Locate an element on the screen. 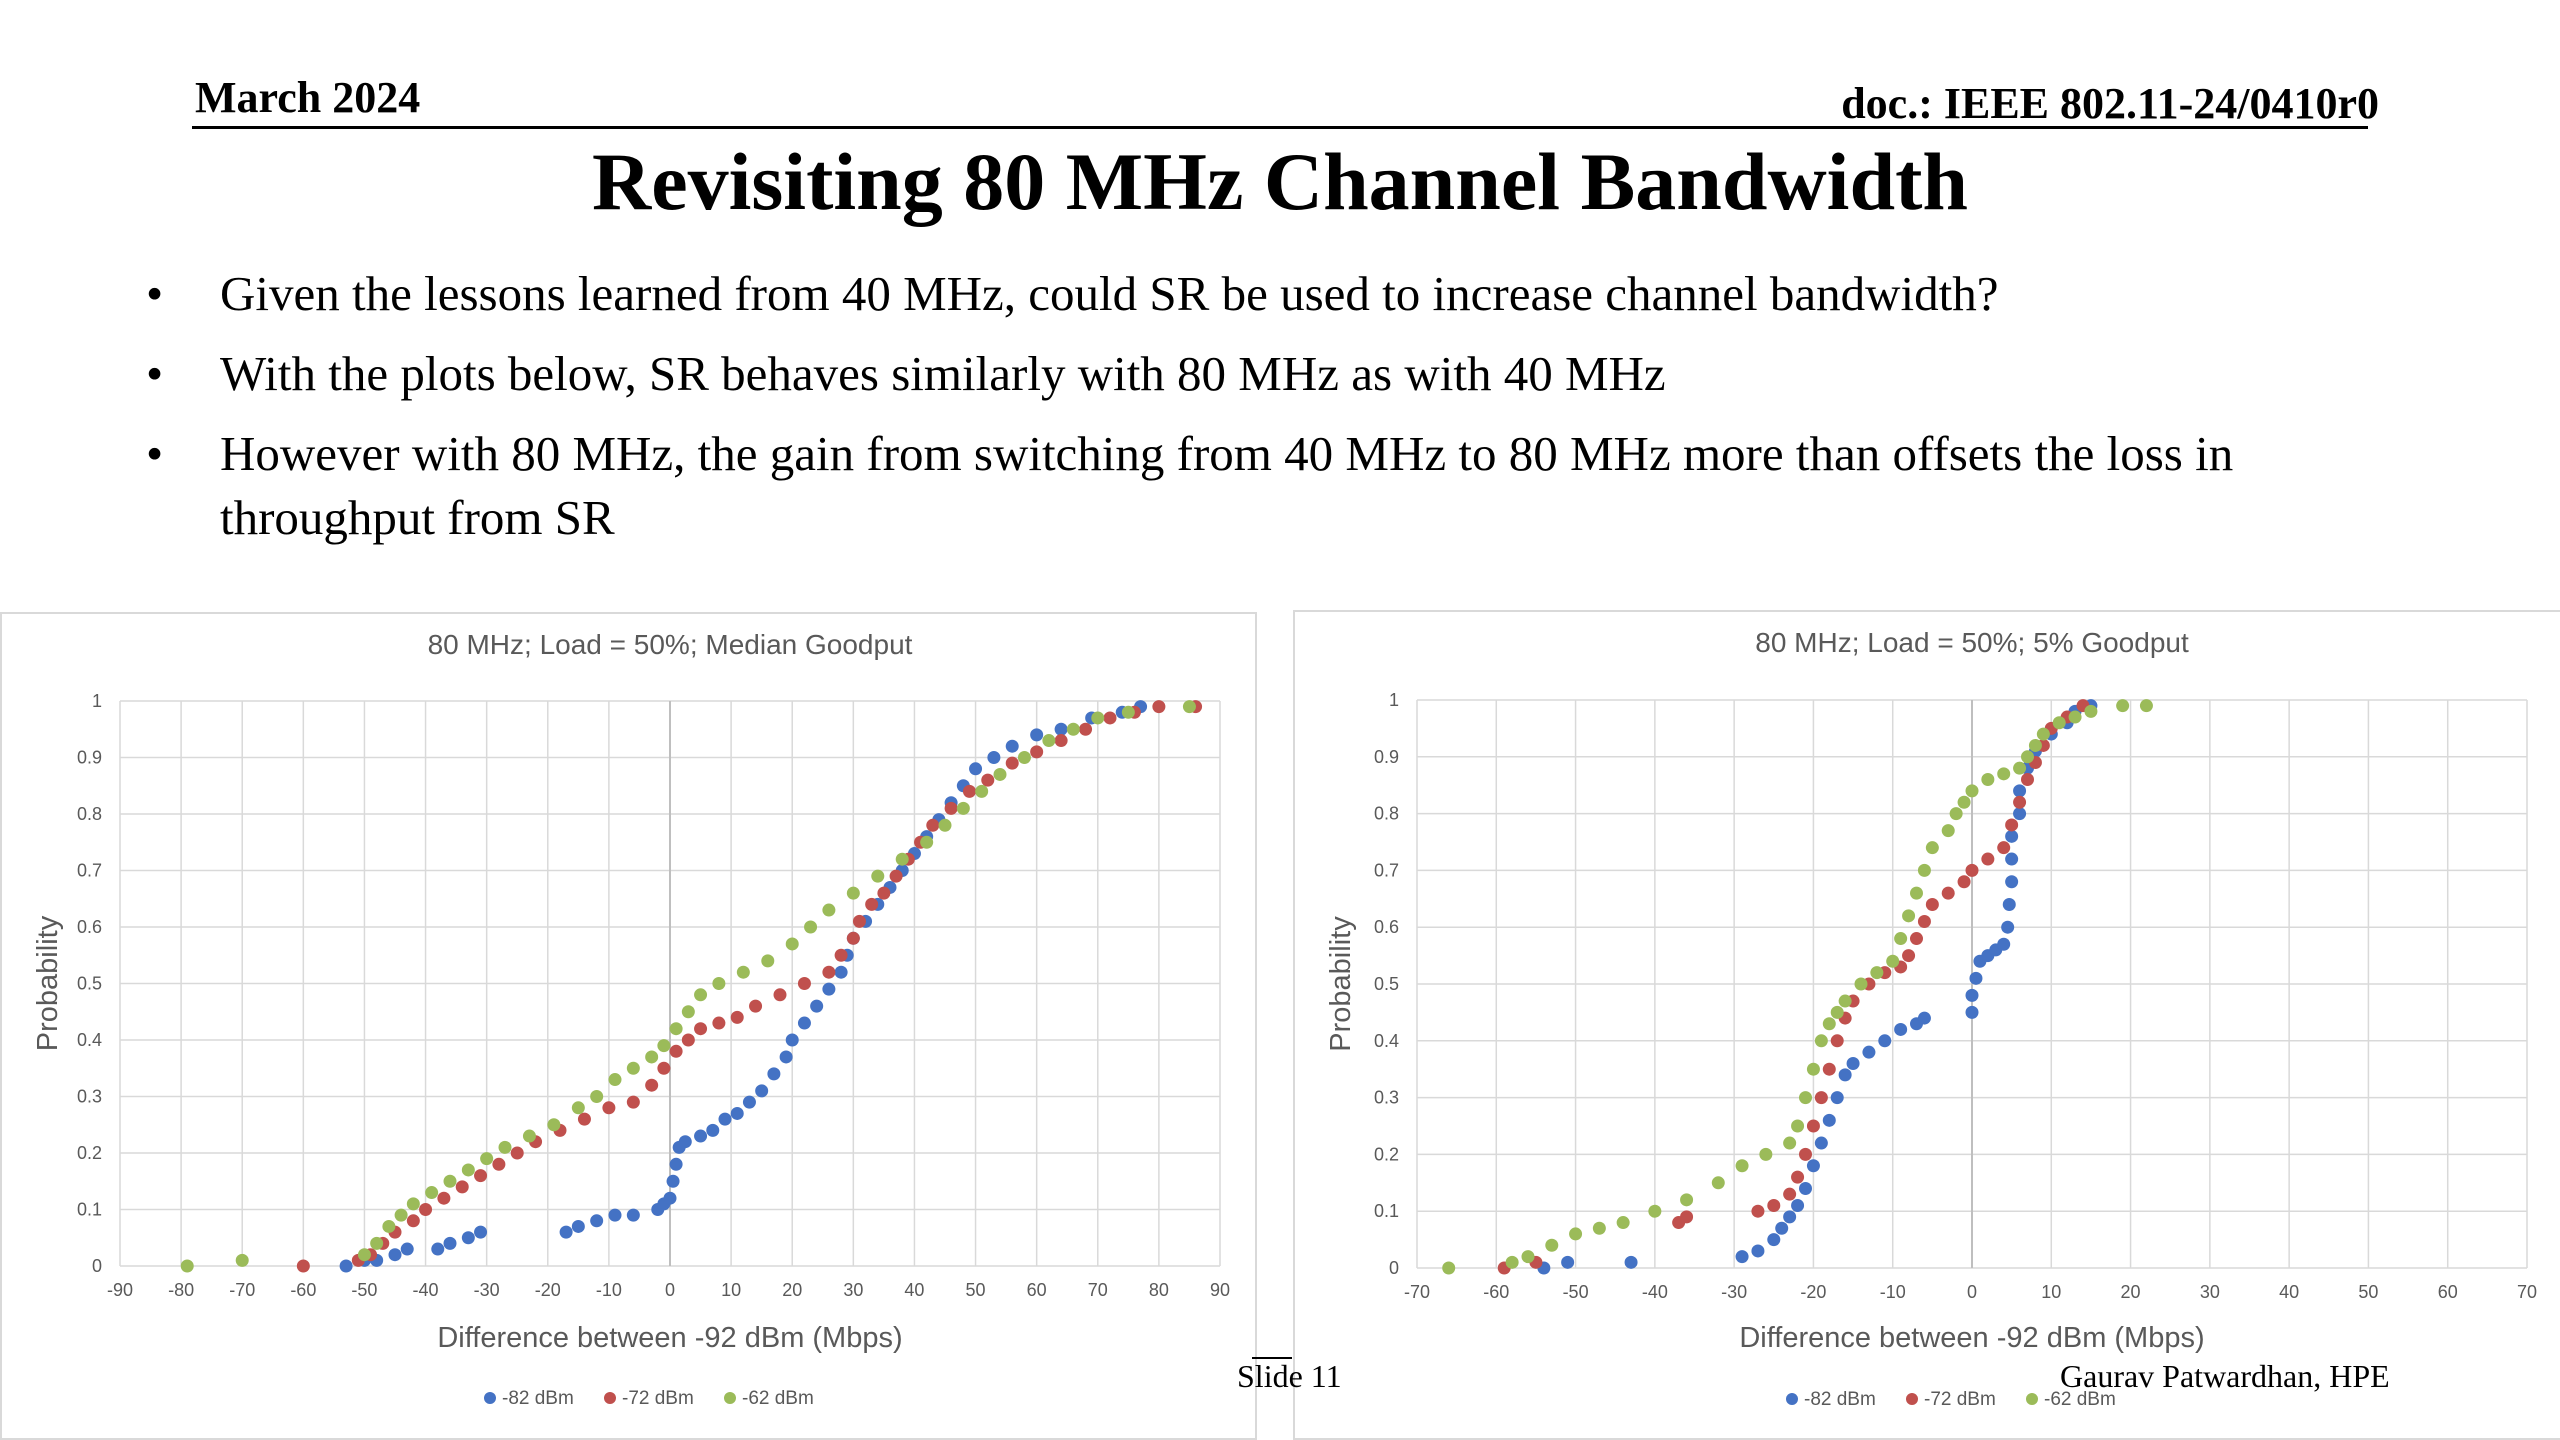 The height and width of the screenshot is (1440, 2560). x-tick-label: -90 is located at coordinates (120, 1290).